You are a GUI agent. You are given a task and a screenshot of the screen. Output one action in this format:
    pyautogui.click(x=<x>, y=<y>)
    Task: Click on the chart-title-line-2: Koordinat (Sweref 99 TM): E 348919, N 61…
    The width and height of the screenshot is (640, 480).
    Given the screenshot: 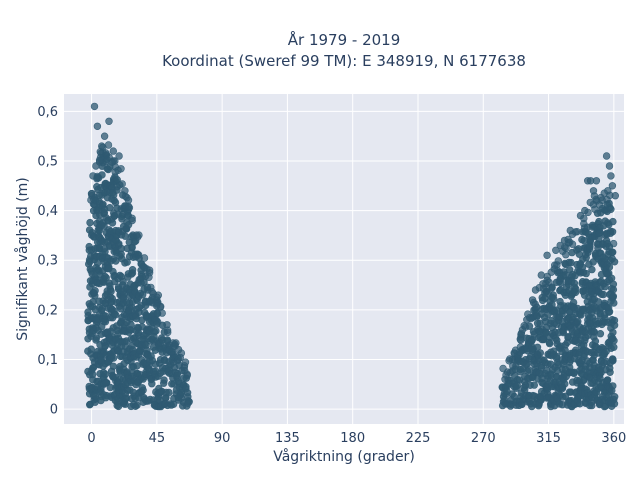 What is the action you would take?
    pyautogui.click(x=344, y=61)
    